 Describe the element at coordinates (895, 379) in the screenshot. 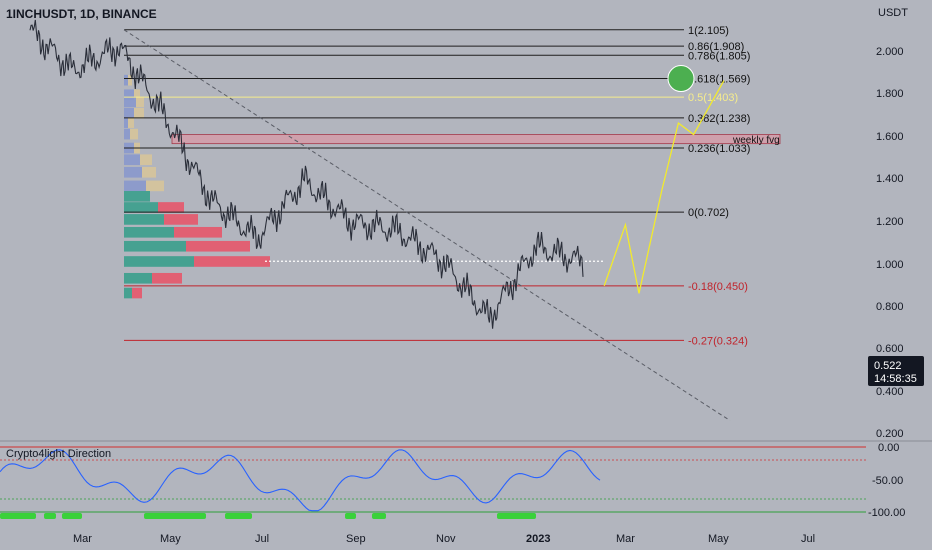

I see `countdown-label: 14:58:35` at that location.